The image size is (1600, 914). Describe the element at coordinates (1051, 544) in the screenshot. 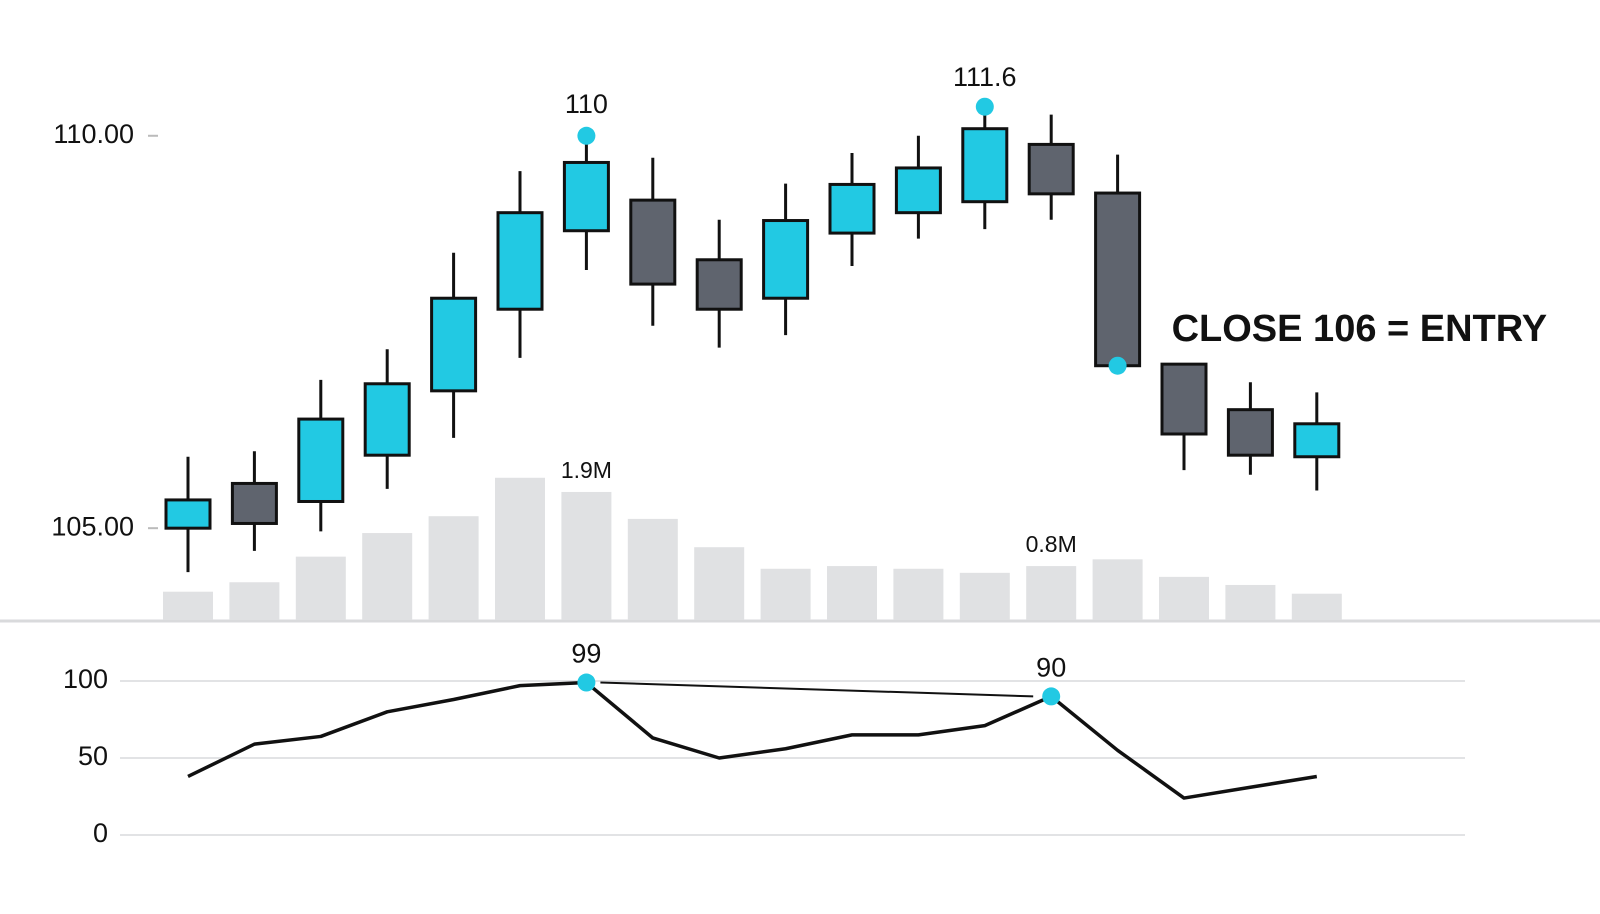

I see `volume-label: 0.8M` at that location.